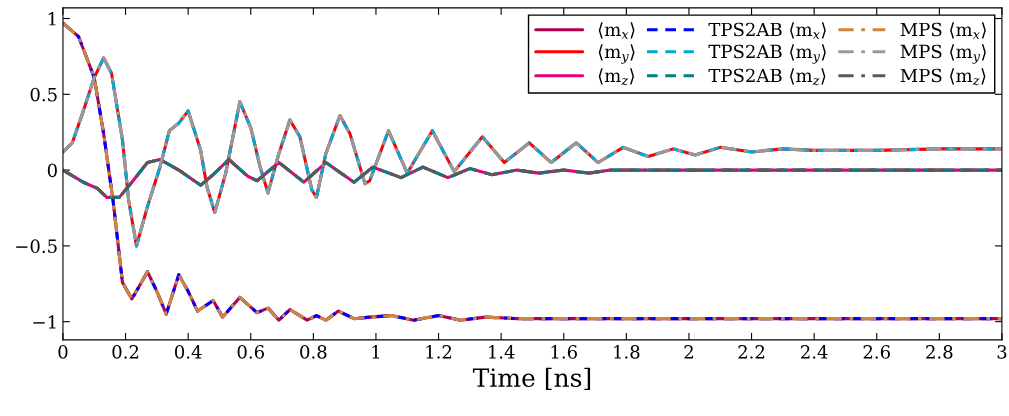 Image resolution: width=1009 pixels, height=416 pixels. What do you see at coordinates (616, 54) in the screenshot?
I see `legend-label: ⟨m$_{y}$⟩` at bounding box center [616, 54].